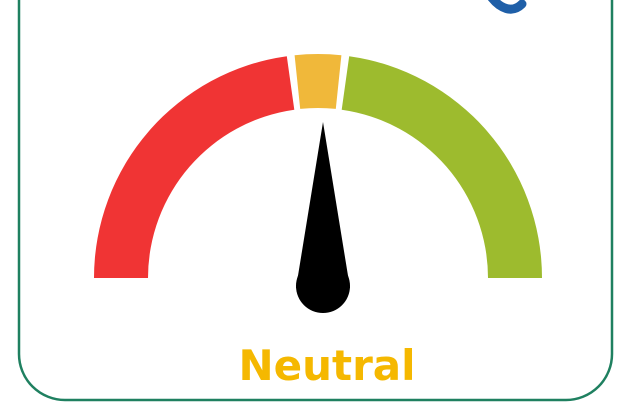 The width and height of the screenshot is (621, 414). I want to click on cut-off-glyph, so click(507, 7).